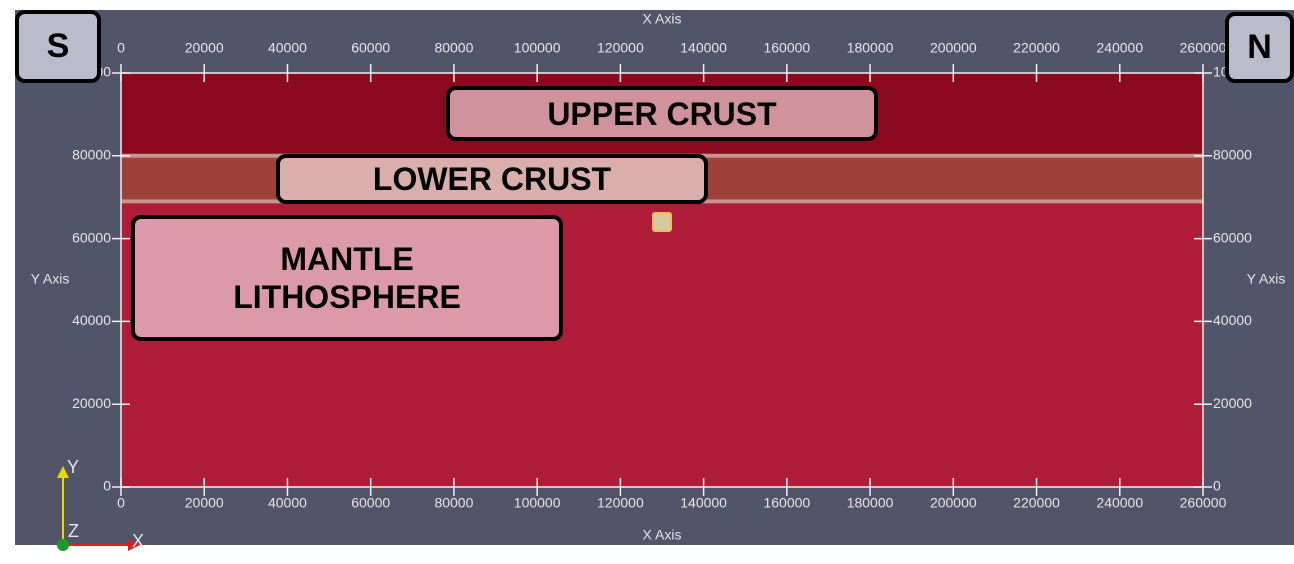  Describe the element at coordinates (73, 467) in the screenshot. I see `orient-y-label: Y` at that location.